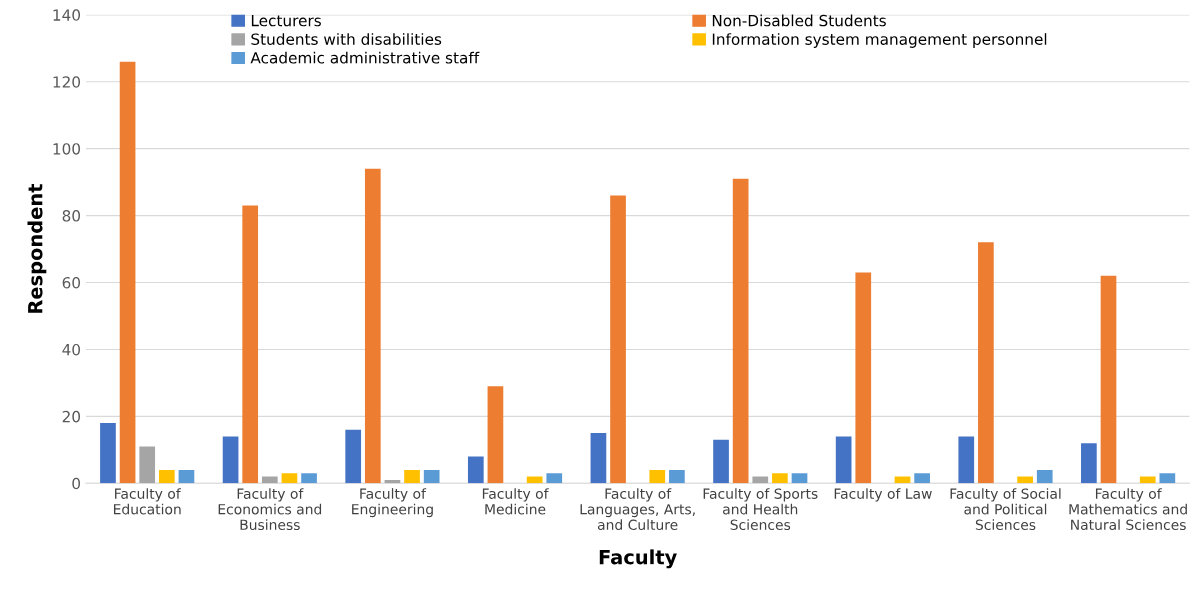 The image size is (1193, 593). What do you see at coordinates (799, 20) in the screenshot?
I see `legend-label: Non-Disabled Students` at bounding box center [799, 20].